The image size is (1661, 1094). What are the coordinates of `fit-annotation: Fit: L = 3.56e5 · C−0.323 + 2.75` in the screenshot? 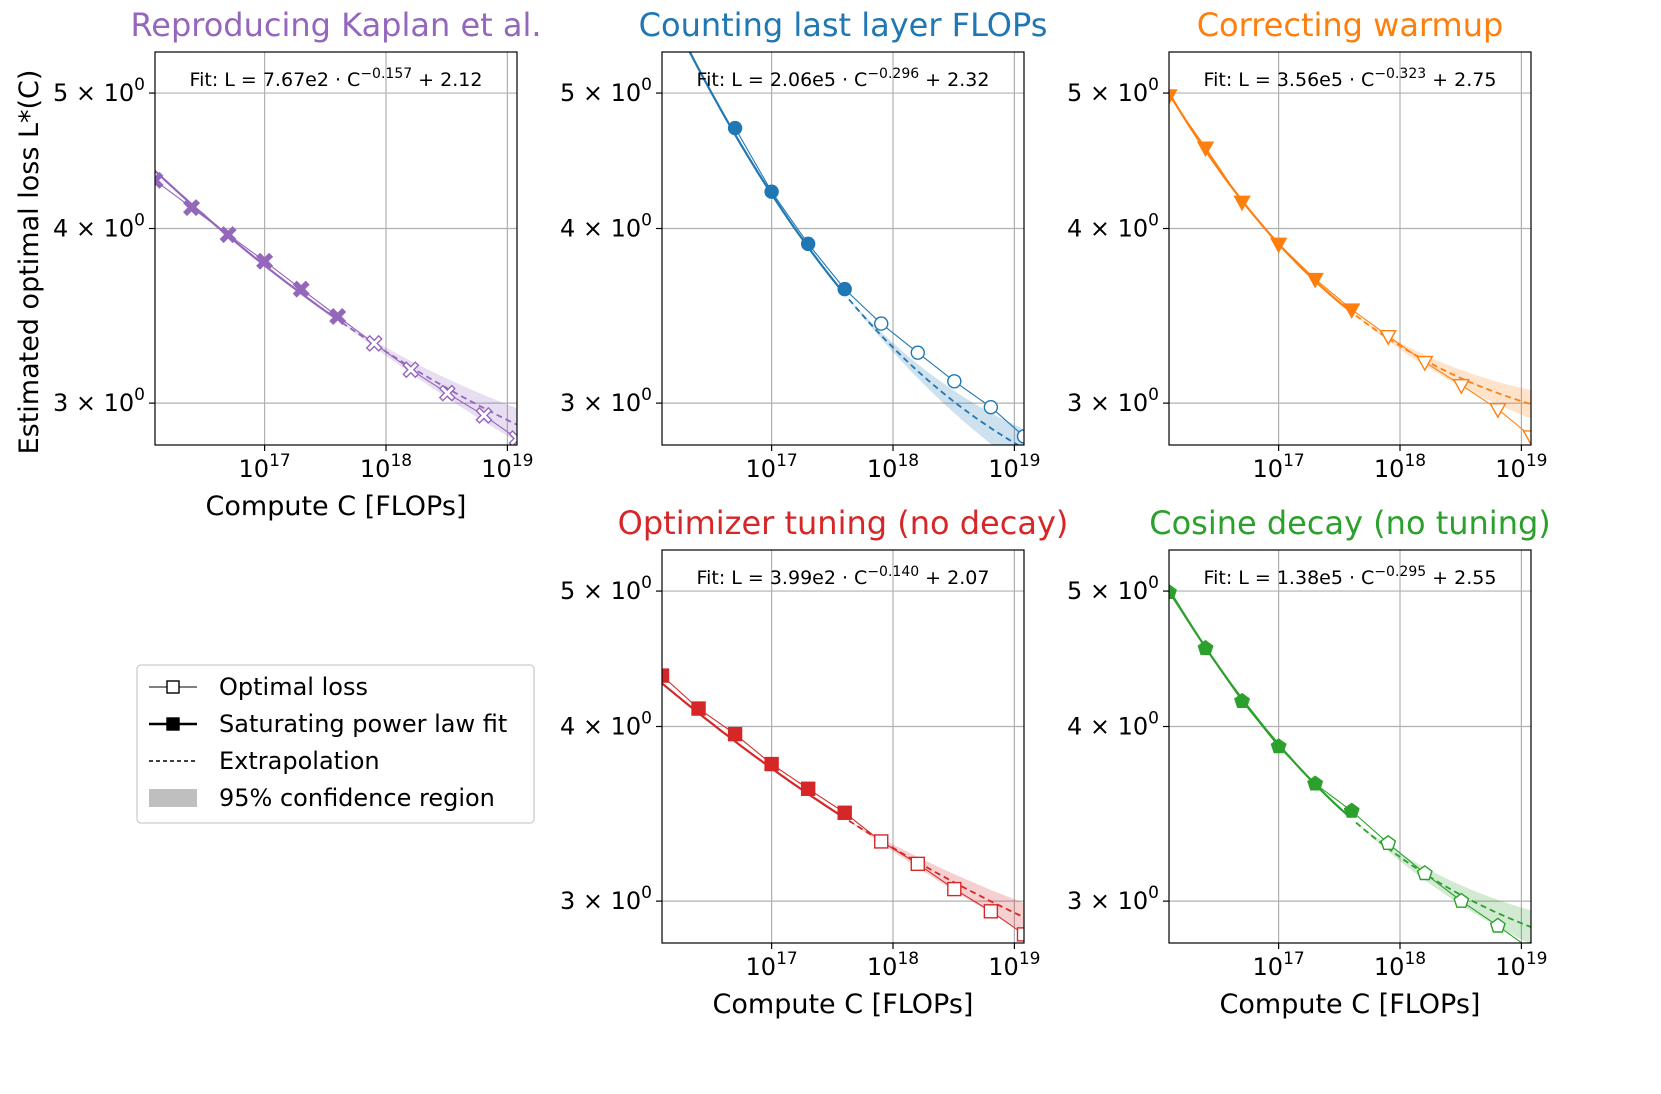 It's located at (1350, 78).